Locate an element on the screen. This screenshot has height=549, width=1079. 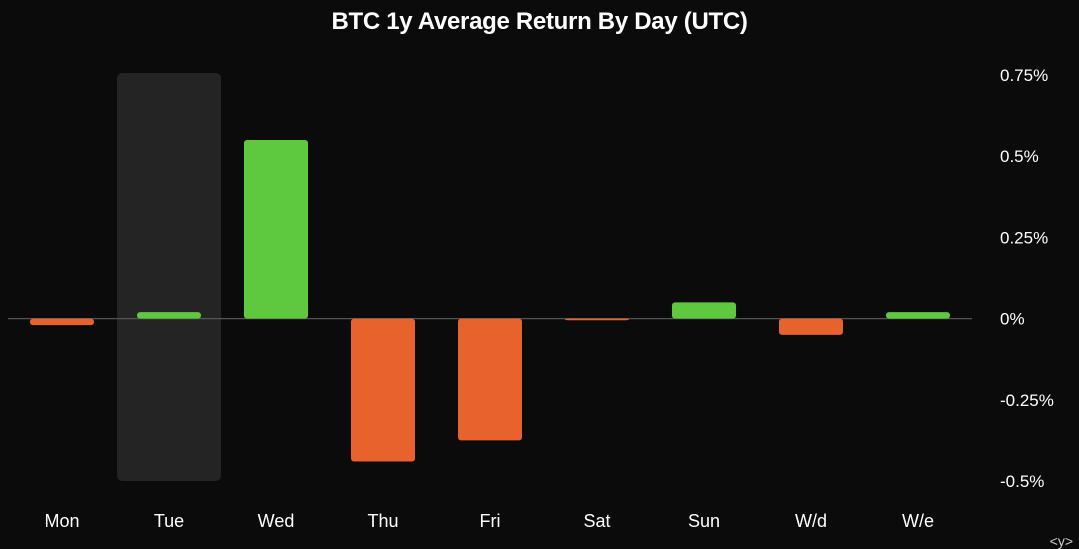
y-tick-label: 0.75% is located at coordinates (1024, 75).